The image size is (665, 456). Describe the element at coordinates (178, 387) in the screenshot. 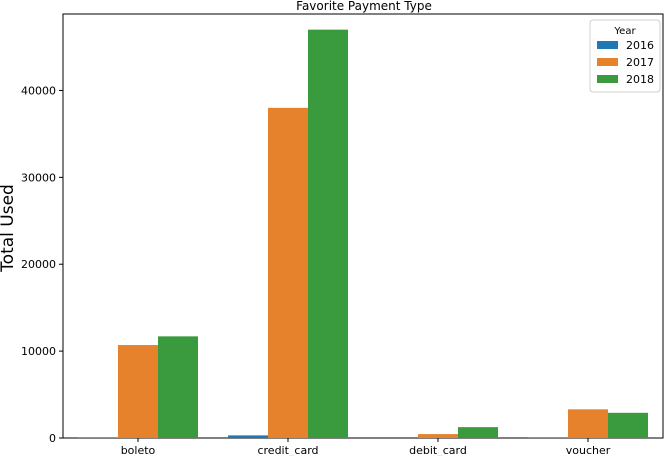

I see `bar-boleto-2018` at that location.